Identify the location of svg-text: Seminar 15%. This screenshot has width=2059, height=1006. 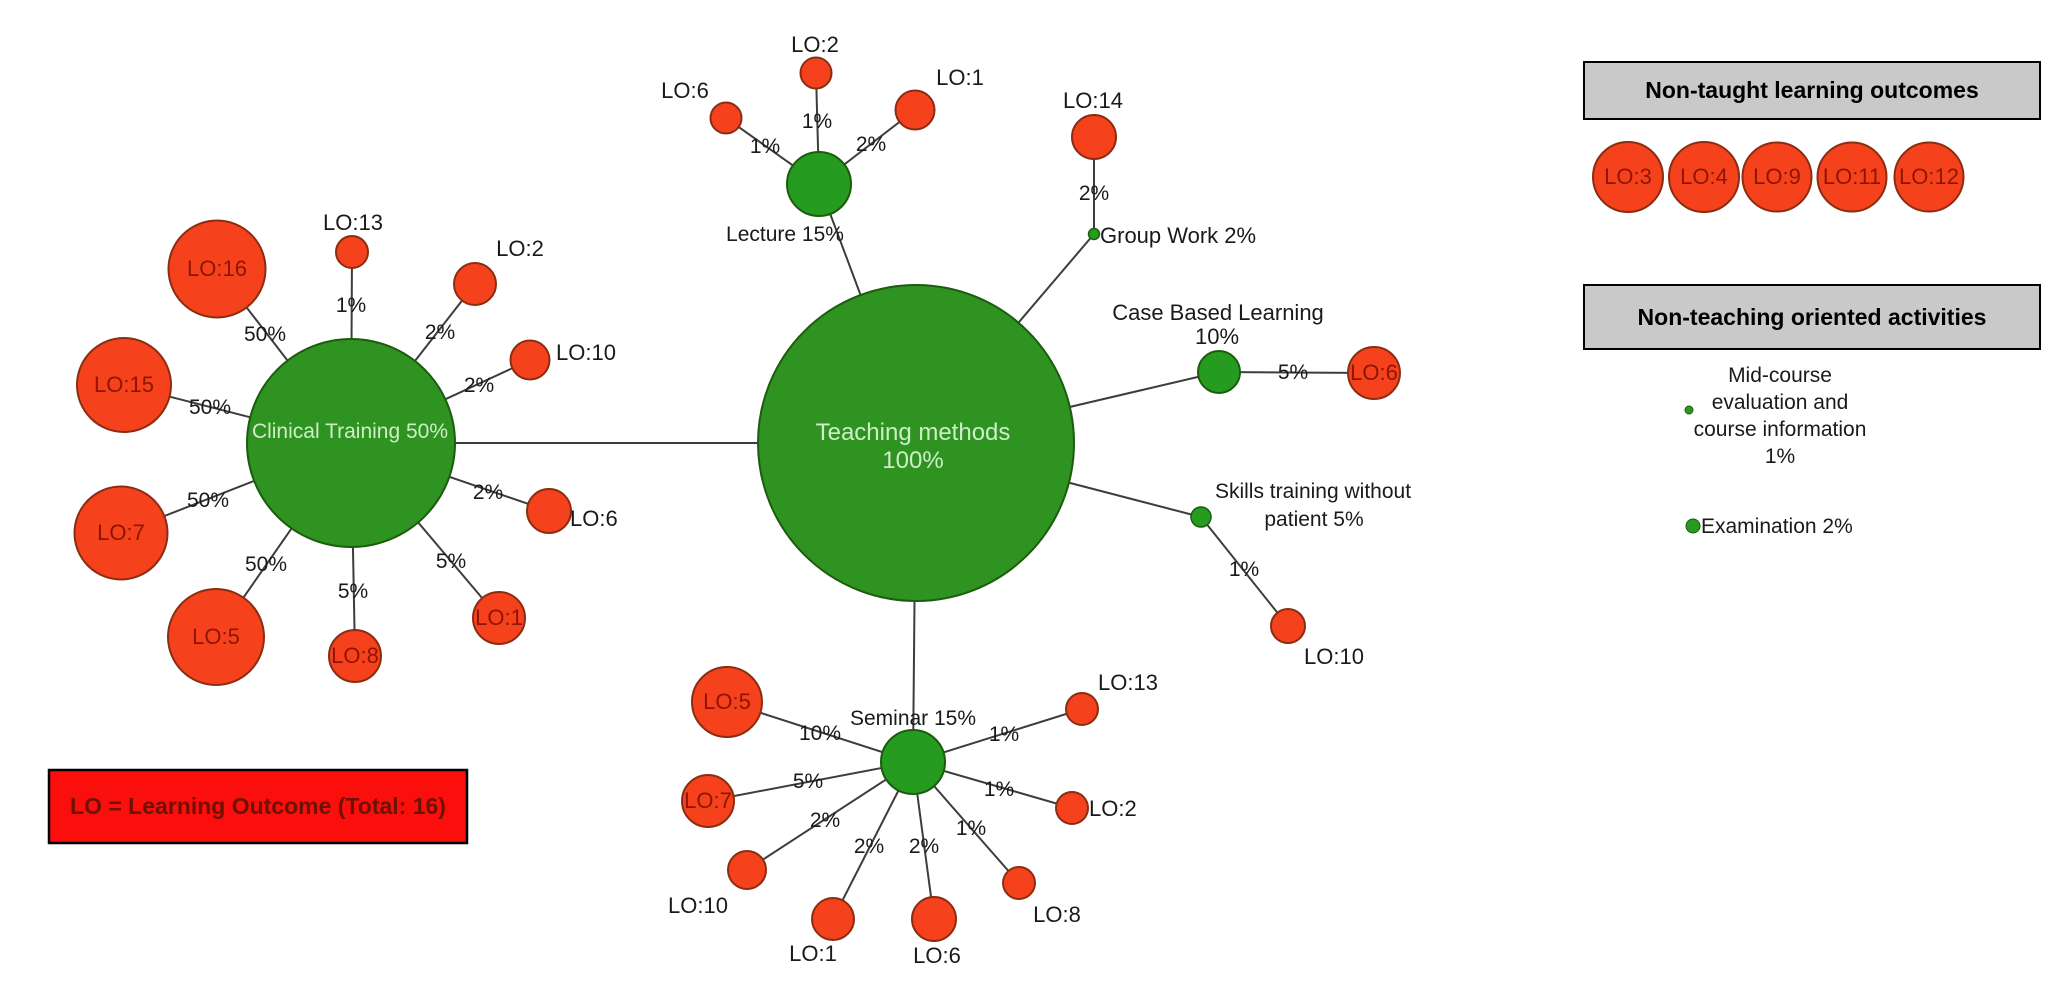
(913, 718).